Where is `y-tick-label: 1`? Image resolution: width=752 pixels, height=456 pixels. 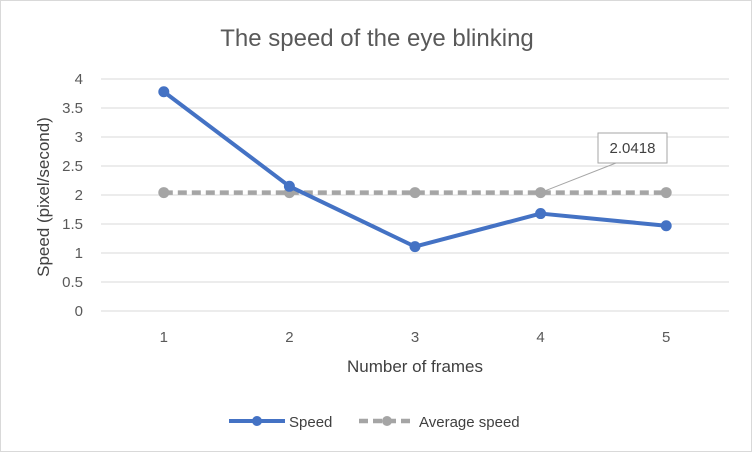
y-tick-label: 1 is located at coordinates (79, 253).